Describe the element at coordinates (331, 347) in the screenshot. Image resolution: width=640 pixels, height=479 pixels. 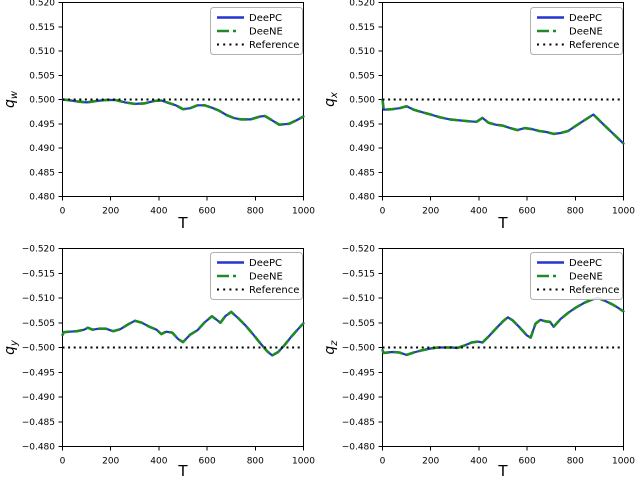
I see `y-axis-label: qz` at that location.